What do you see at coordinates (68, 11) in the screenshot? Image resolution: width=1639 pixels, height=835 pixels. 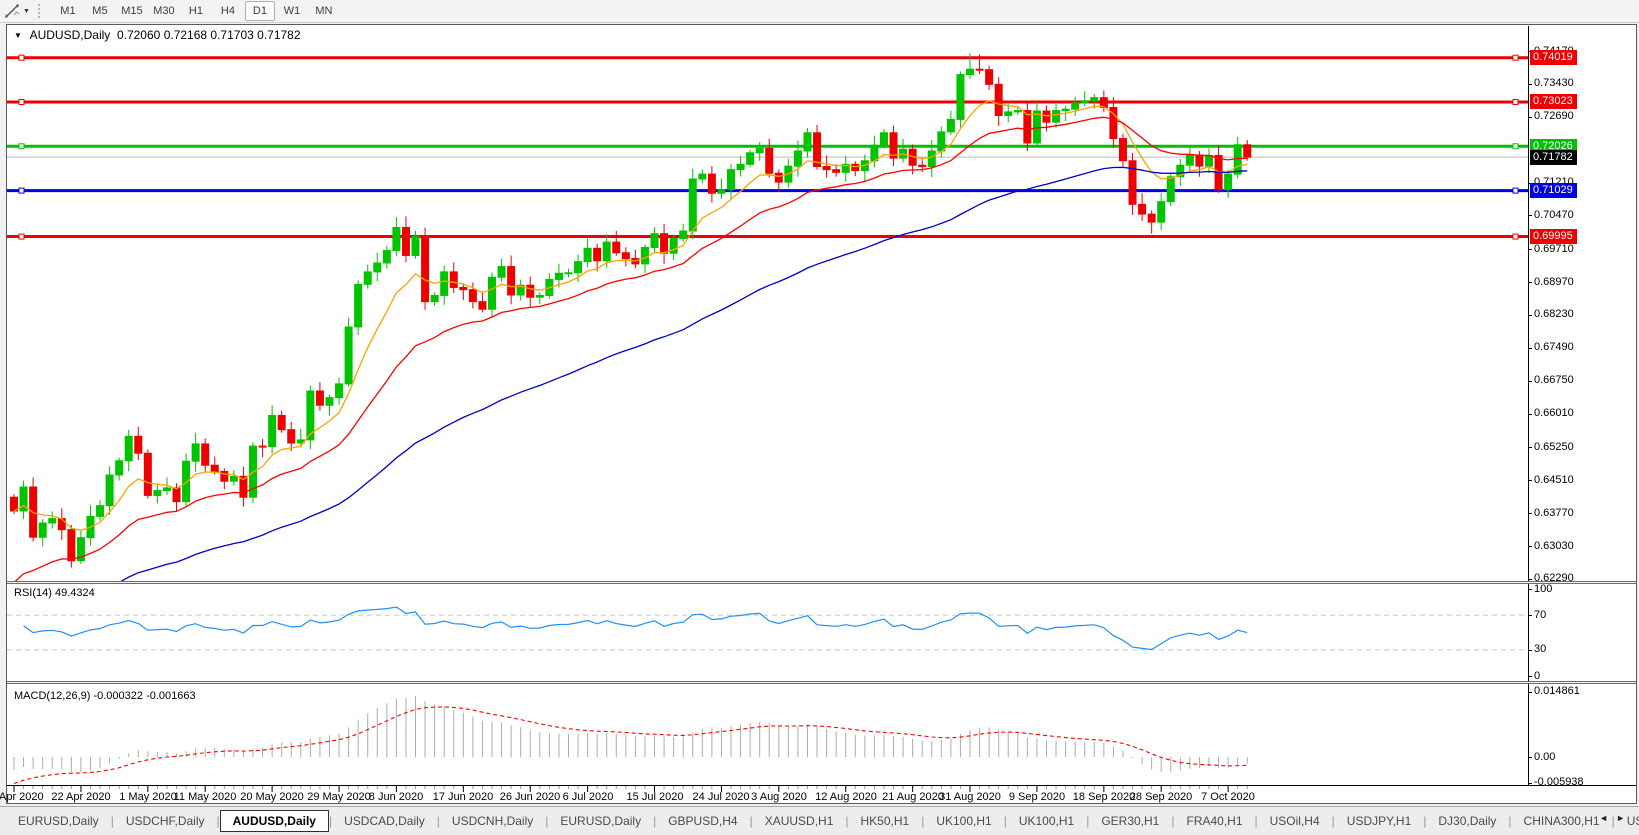 I see `timeframe-button-m1: M1` at bounding box center [68, 11].